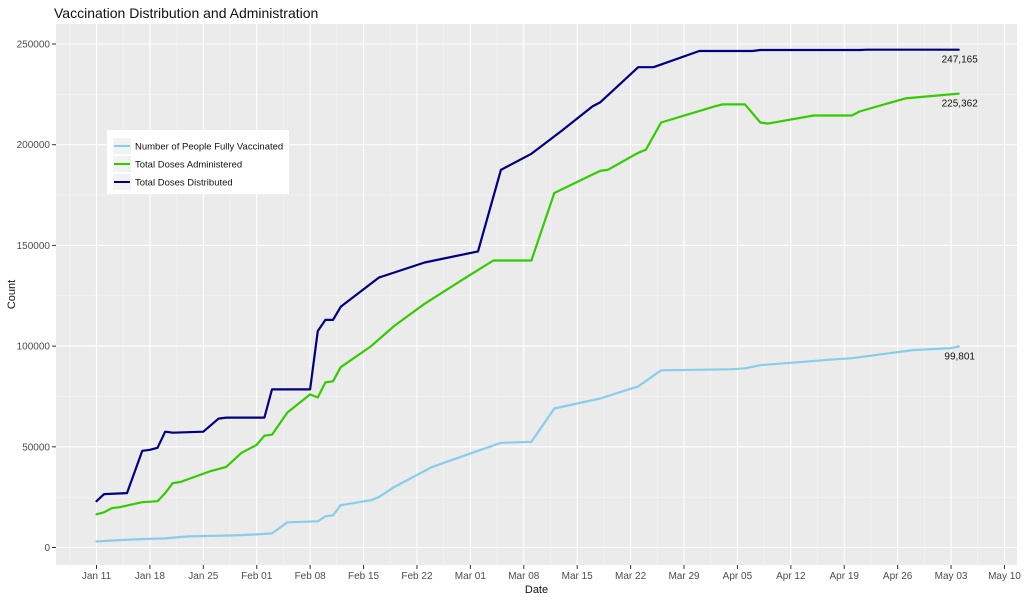 This screenshot has width=1024, height=600. What do you see at coordinates (36, 447) in the screenshot?
I see `y-tick-label: 50000` at bounding box center [36, 447].